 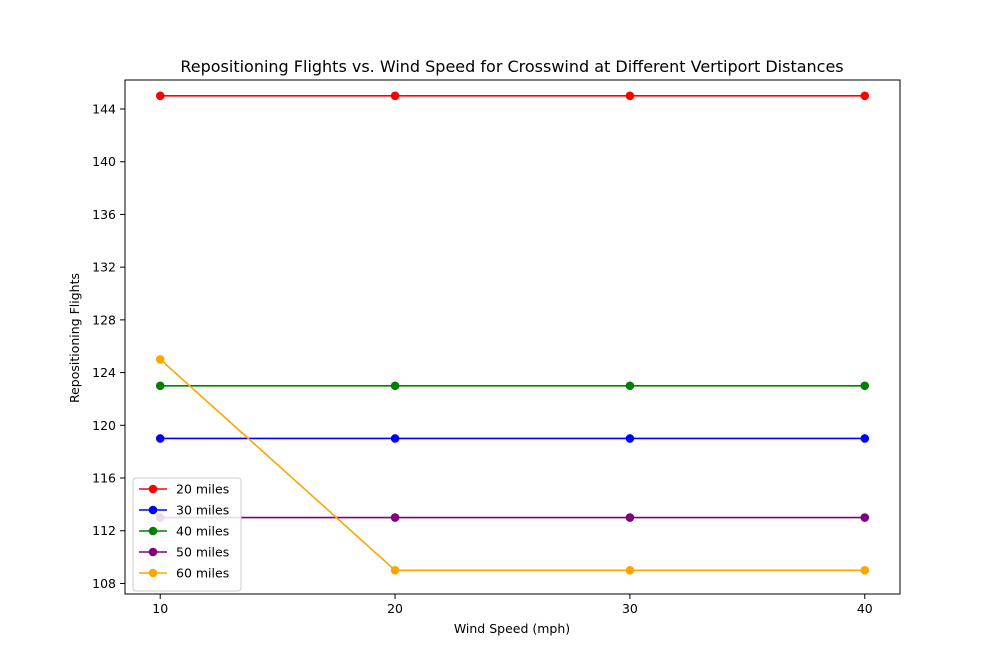 What do you see at coordinates (865, 608) in the screenshot?
I see `x-tick-label: 40` at bounding box center [865, 608].